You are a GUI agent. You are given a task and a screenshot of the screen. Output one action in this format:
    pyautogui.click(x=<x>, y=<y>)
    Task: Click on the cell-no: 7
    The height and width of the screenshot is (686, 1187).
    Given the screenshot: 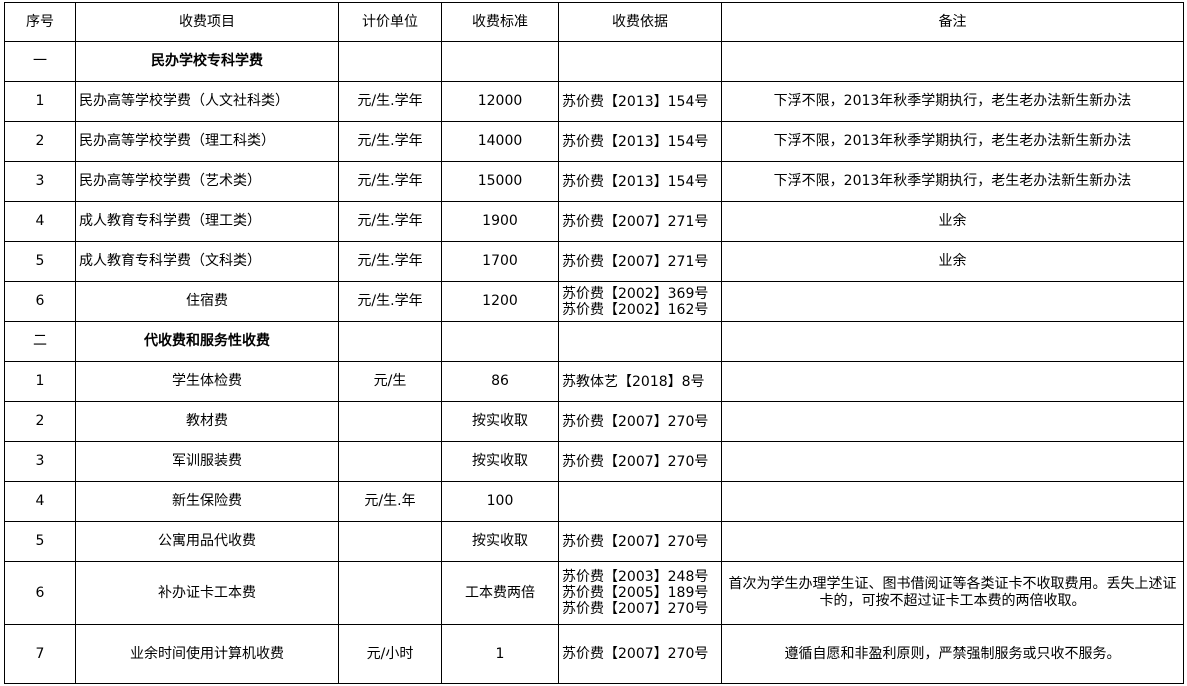 What is the action you would take?
    pyautogui.click(x=40, y=654)
    